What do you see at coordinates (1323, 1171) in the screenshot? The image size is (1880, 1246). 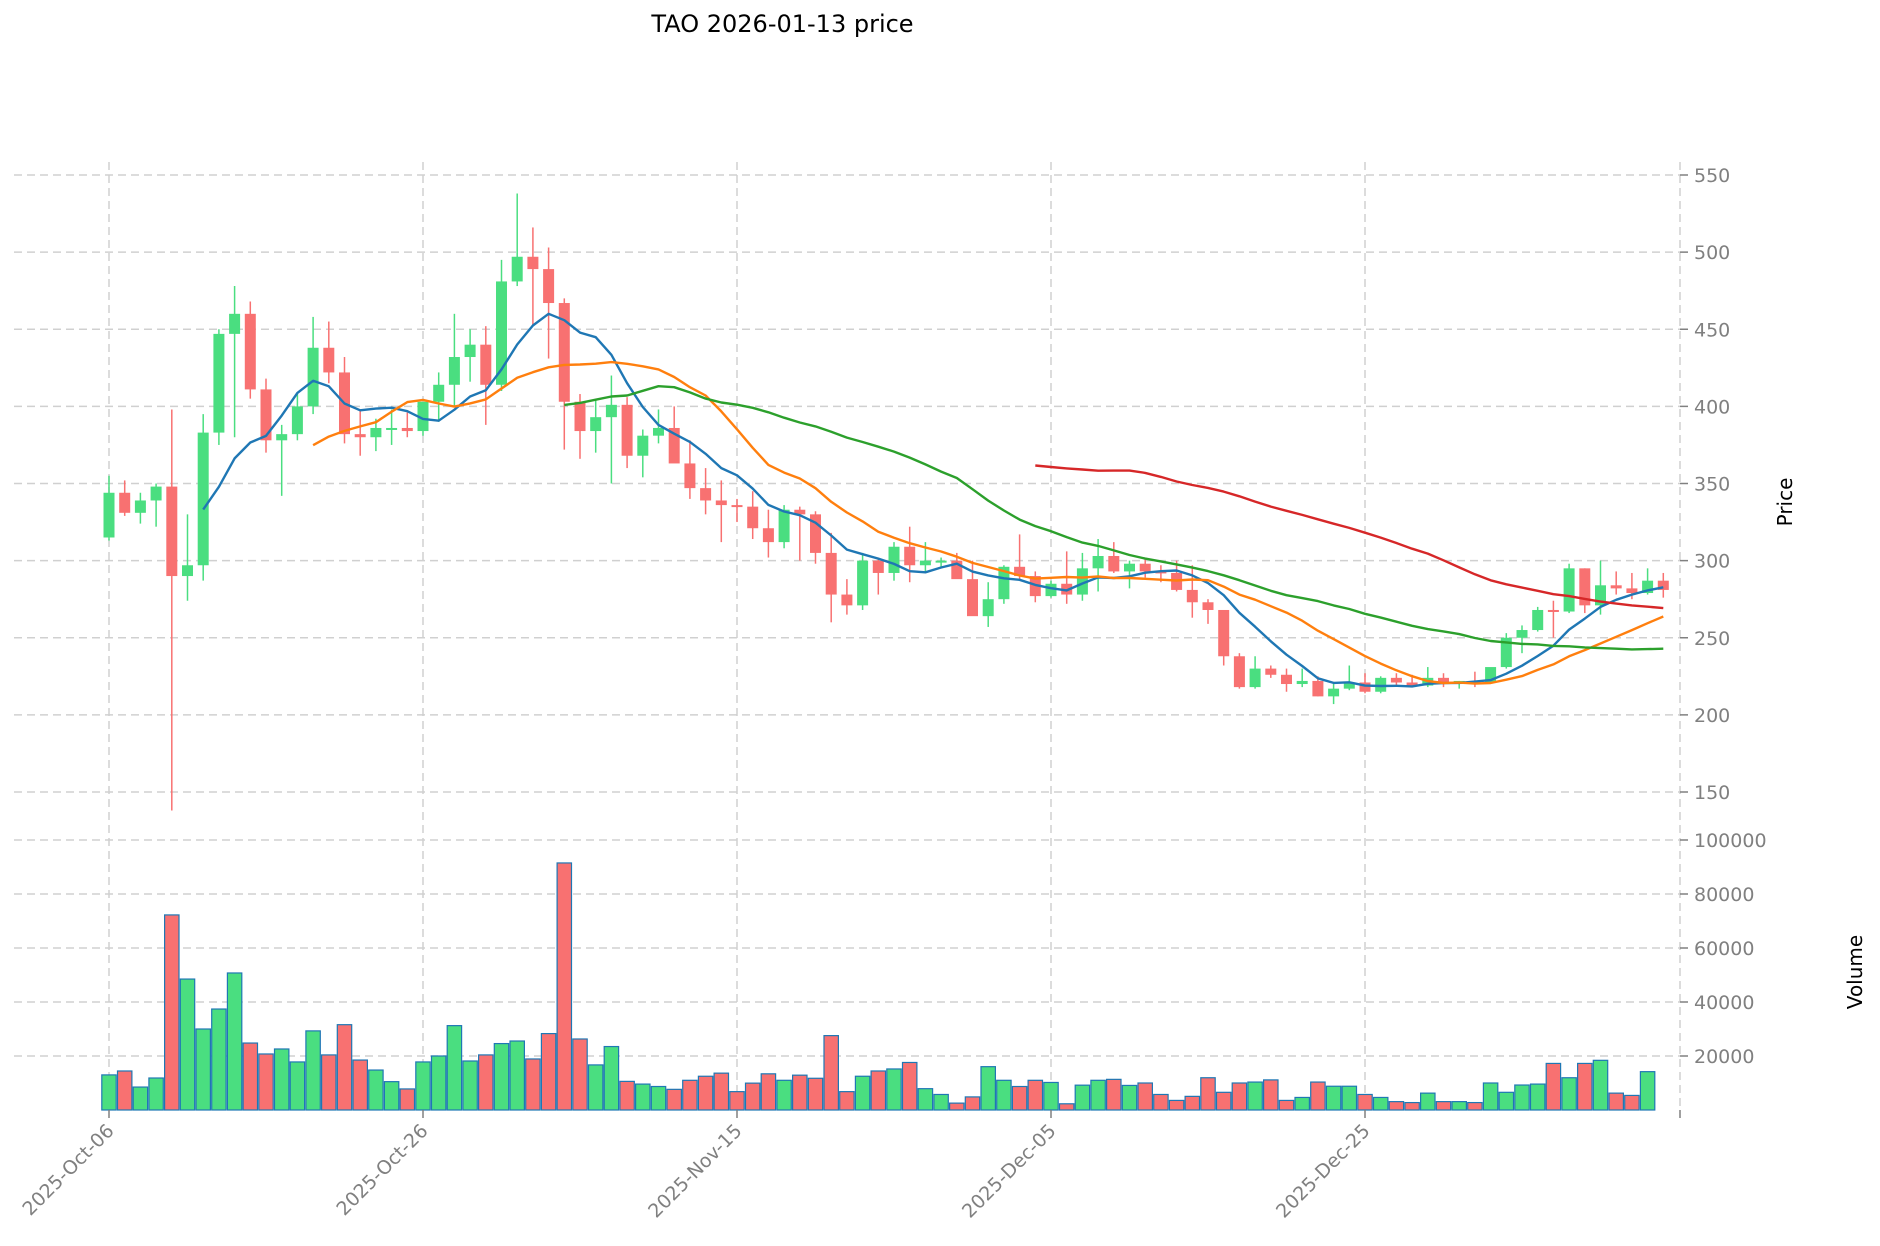 I see `date-tick-label: 2025-Dec-25` at bounding box center [1323, 1171].